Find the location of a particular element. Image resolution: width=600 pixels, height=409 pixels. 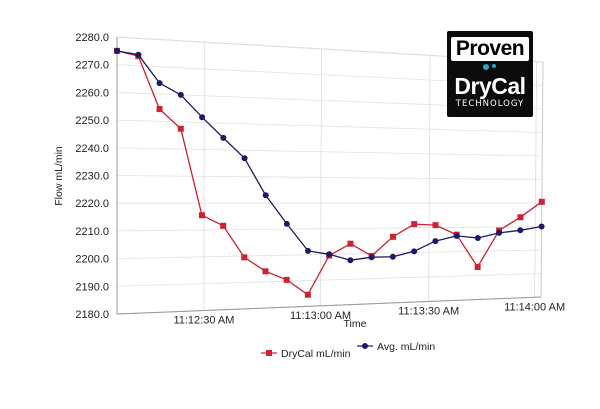

y-tick-label: 2190.0 is located at coordinates (92, 287).